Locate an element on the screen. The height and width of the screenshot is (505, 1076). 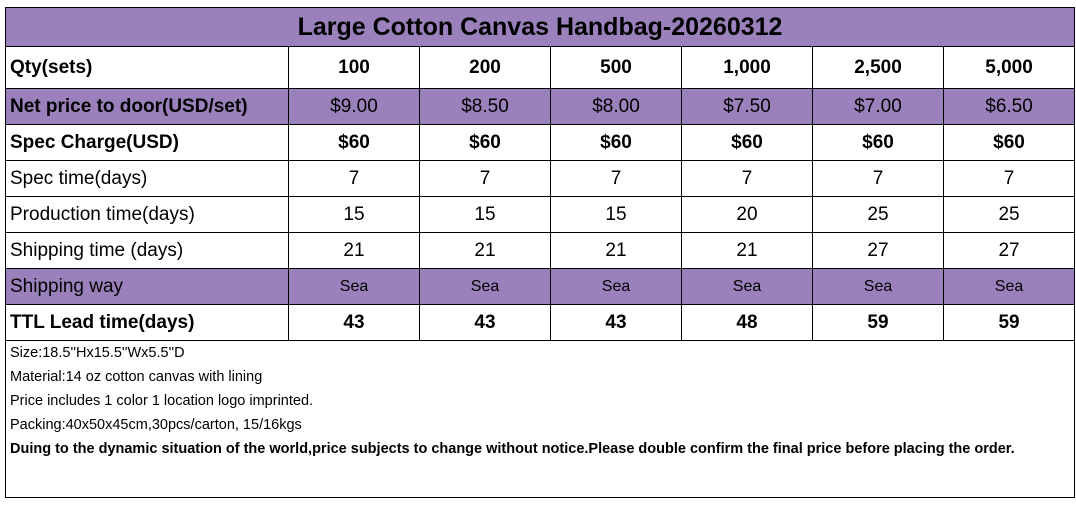
cell-value: $7.00 is located at coordinates (878, 106).